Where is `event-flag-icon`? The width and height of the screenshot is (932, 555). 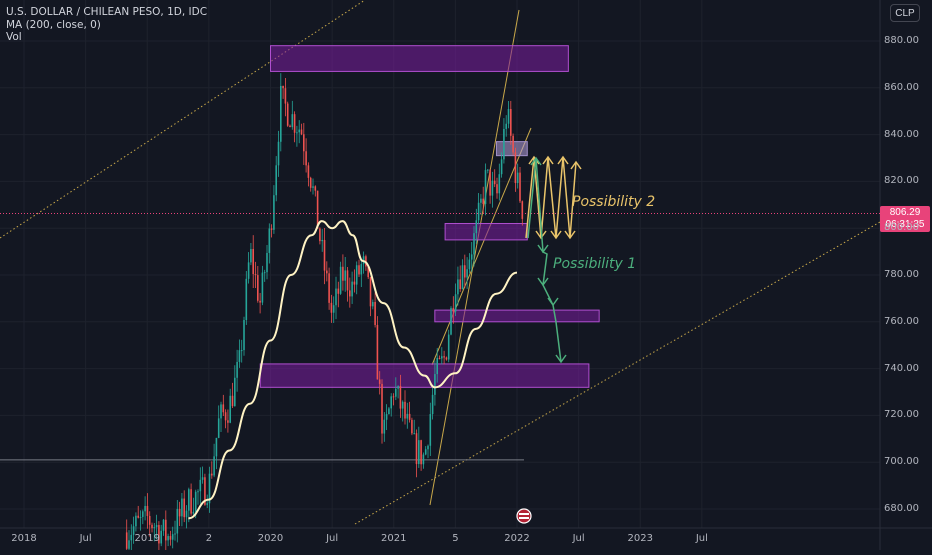
event-flag-icon is located at coordinates (524, 516).